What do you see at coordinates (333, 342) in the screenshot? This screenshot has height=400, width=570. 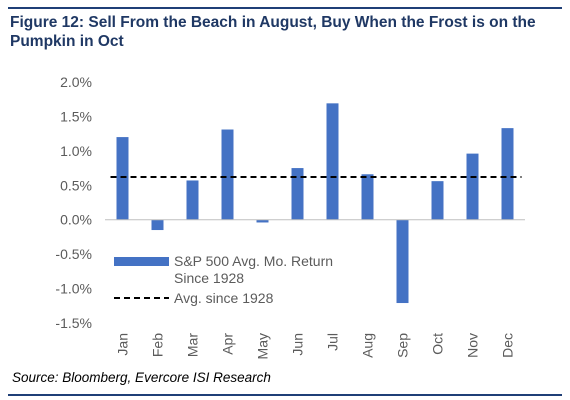 I see `x-tick-label: Jul` at bounding box center [333, 342].